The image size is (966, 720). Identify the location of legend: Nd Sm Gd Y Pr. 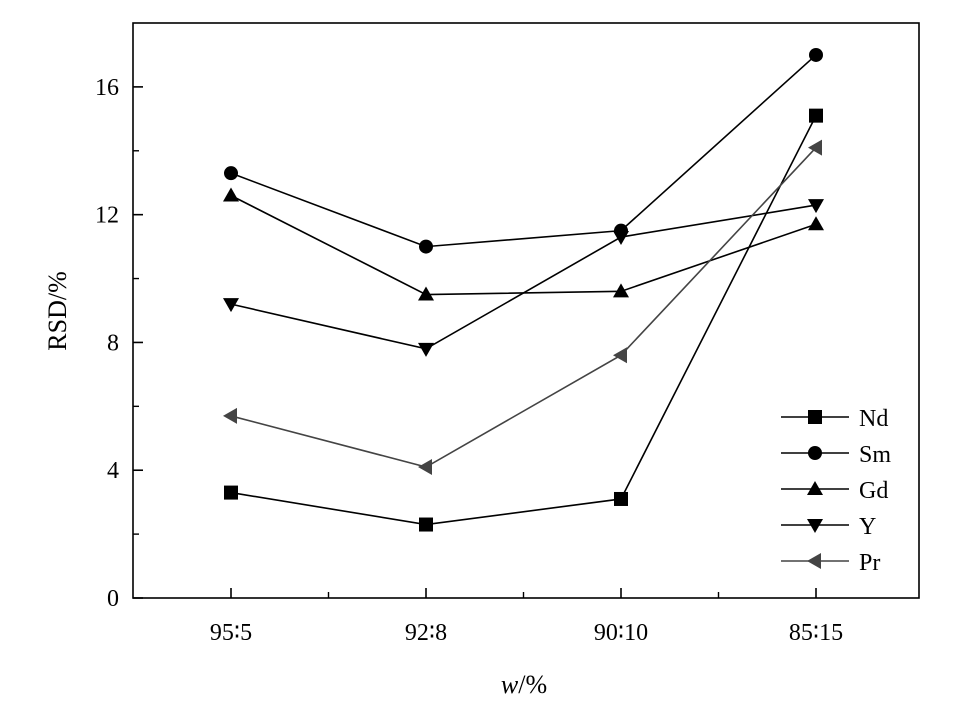
(836, 491).